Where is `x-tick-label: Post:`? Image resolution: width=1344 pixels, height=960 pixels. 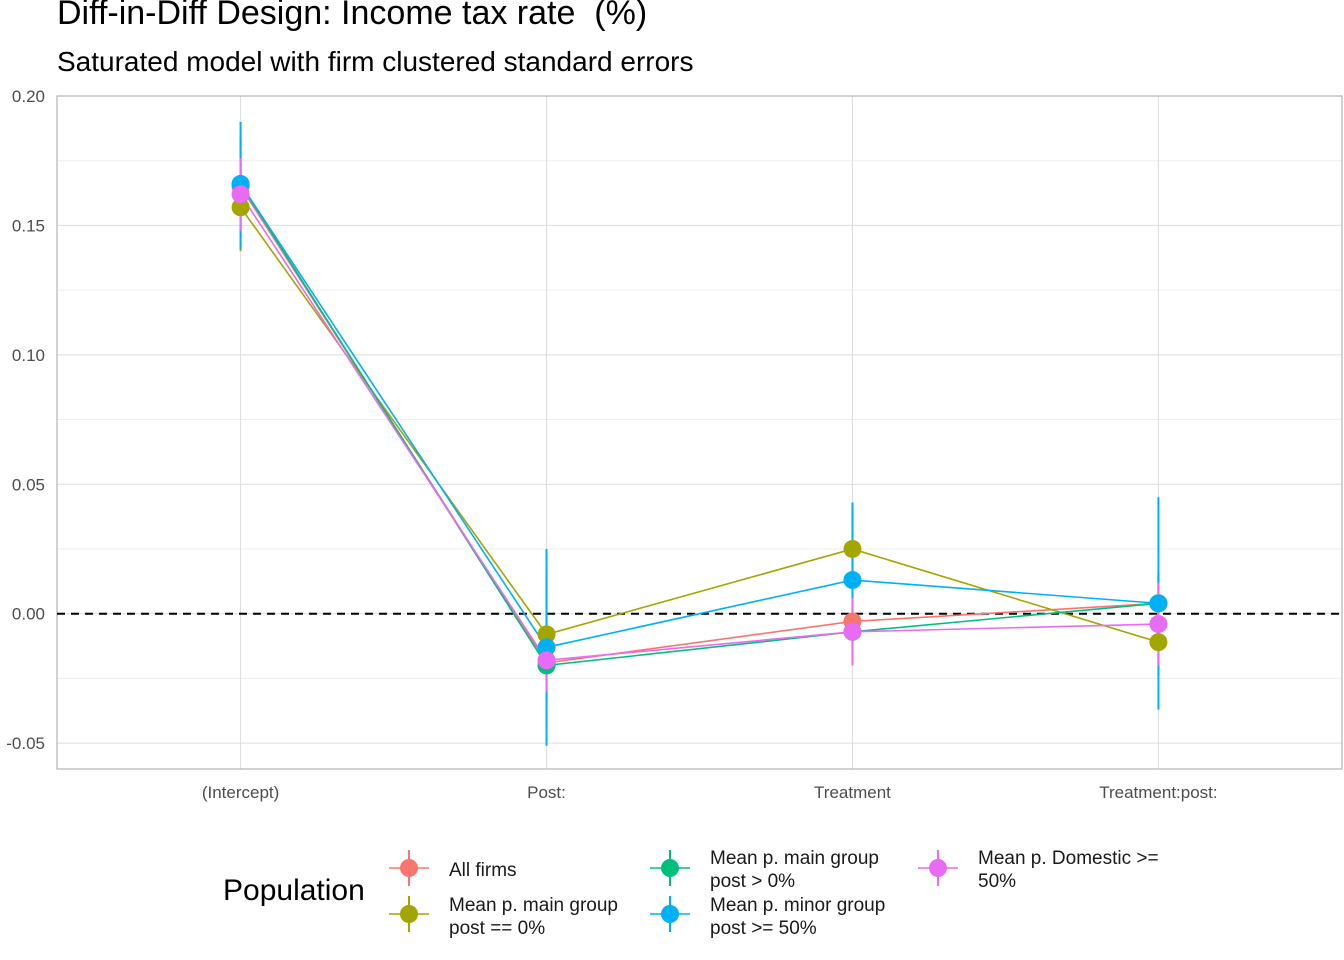 x-tick-label: Post: is located at coordinates (546, 792).